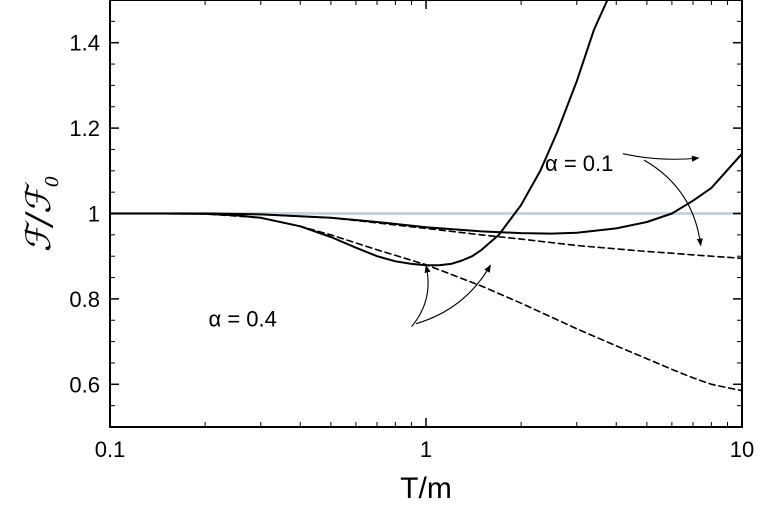 The width and height of the screenshot is (762, 507). What do you see at coordinates (84, 299) in the screenshot?
I see `y-tick-label: 0.8` at bounding box center [84, 299].